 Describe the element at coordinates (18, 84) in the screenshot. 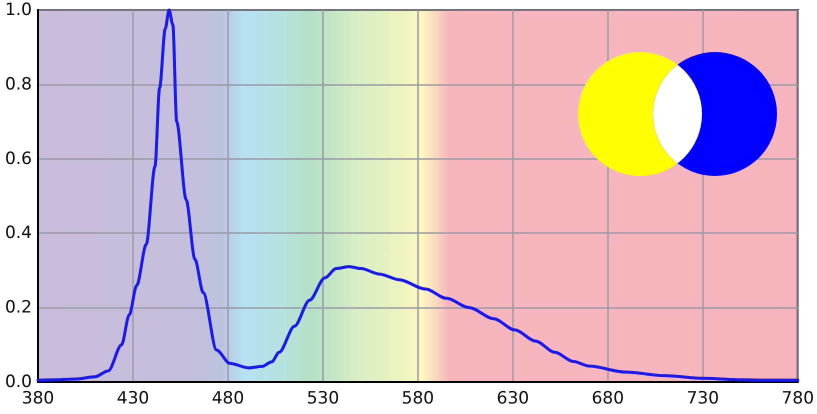

I see `y-tick-label: 0.8` at that location.